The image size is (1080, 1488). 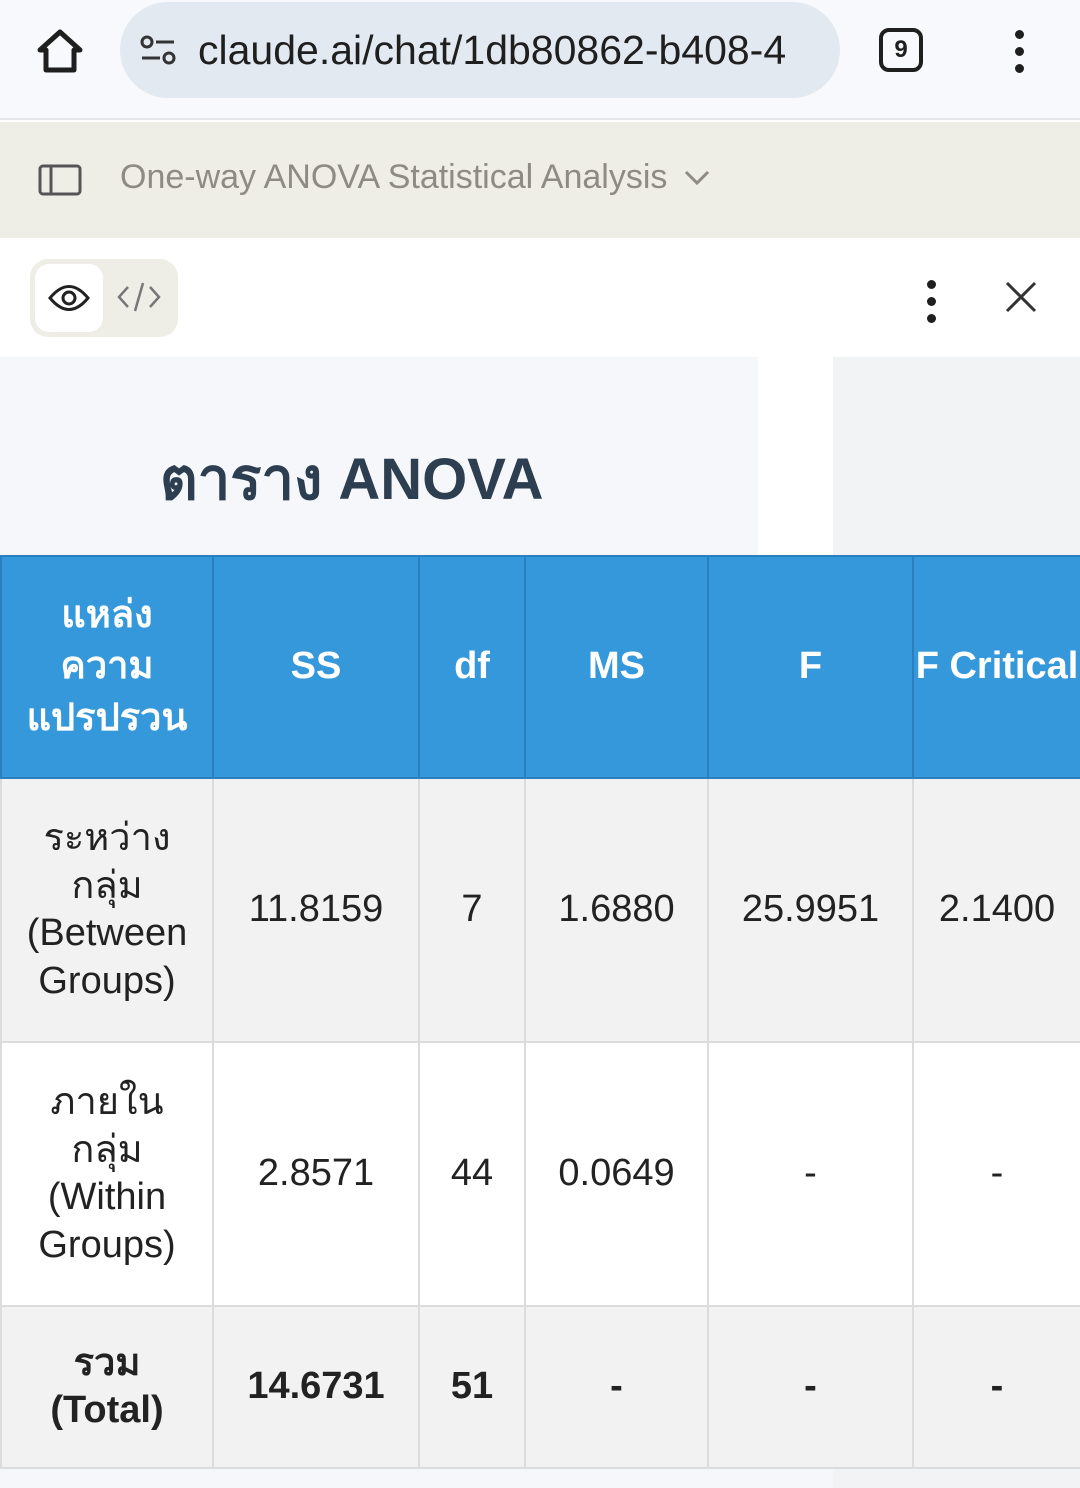 I want to click on site-settings-icon, so click(x=158, y=50).